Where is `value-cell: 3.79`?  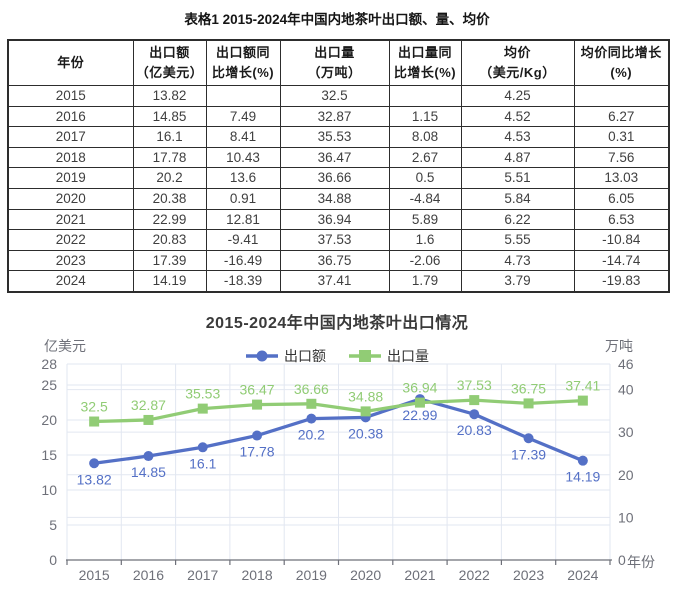
value-cell: 3.79 is located at coordinates (517, 281).